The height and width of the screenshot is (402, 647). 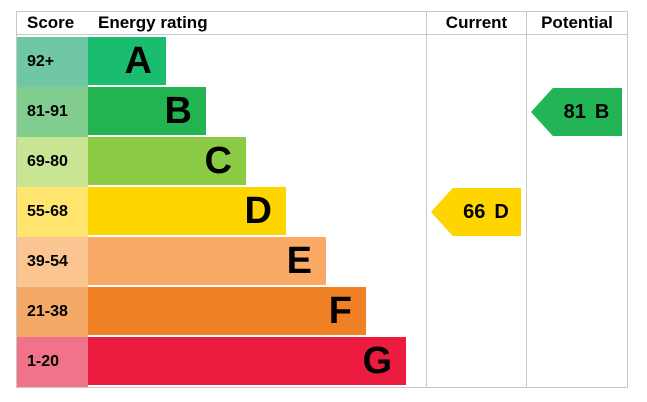 I want to click on potential-band-letter: B, so click(x=602, y=111).